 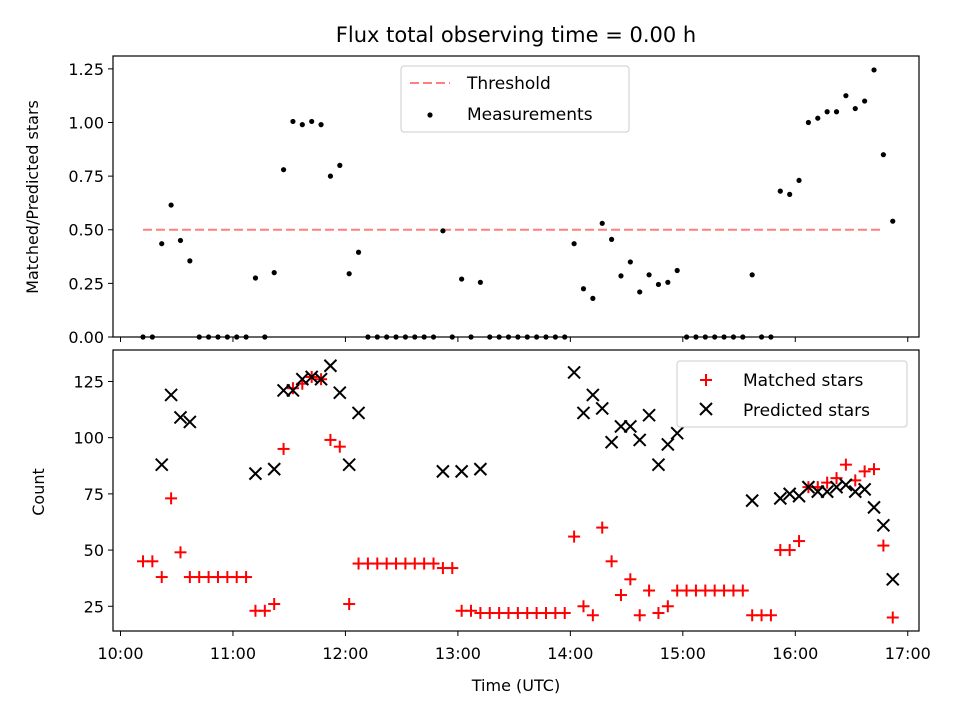 What do you see at coordinates (94, 606) in the screenshot?
I see `count-y-tick-label: 25` at bounding box center [94, 606].